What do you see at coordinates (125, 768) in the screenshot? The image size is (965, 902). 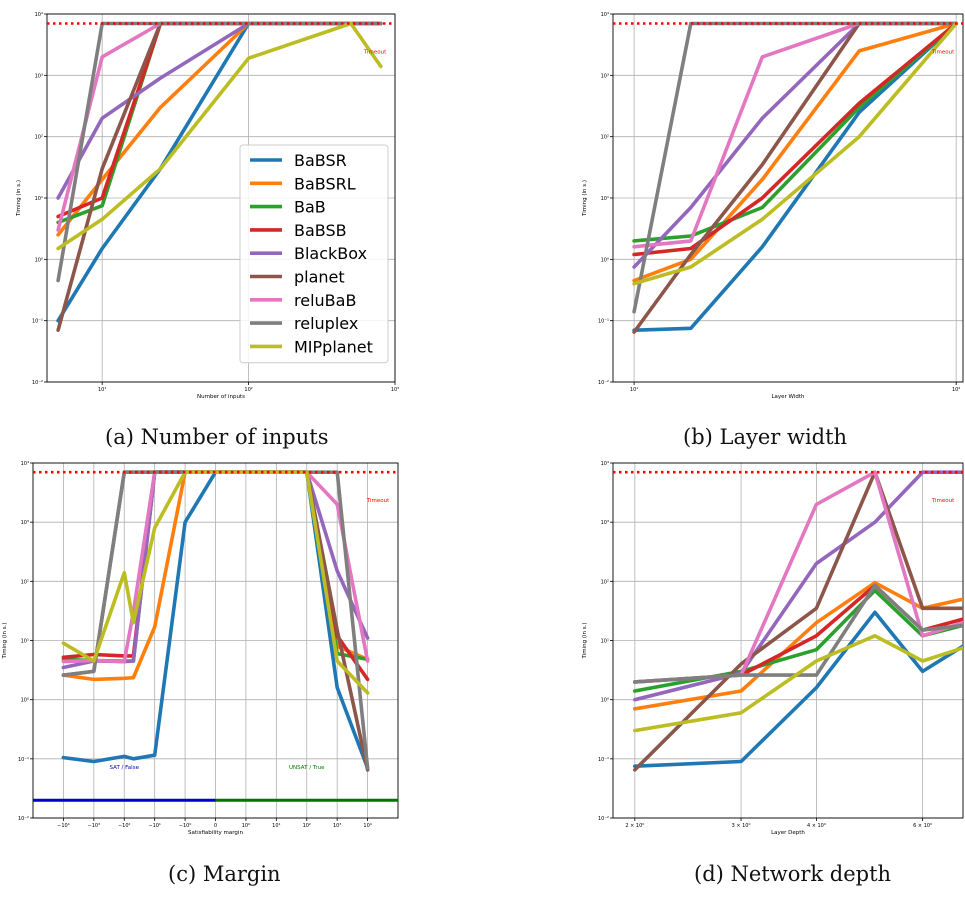 I see `sat-label: SAT / False` at bounding box center [125, 768].